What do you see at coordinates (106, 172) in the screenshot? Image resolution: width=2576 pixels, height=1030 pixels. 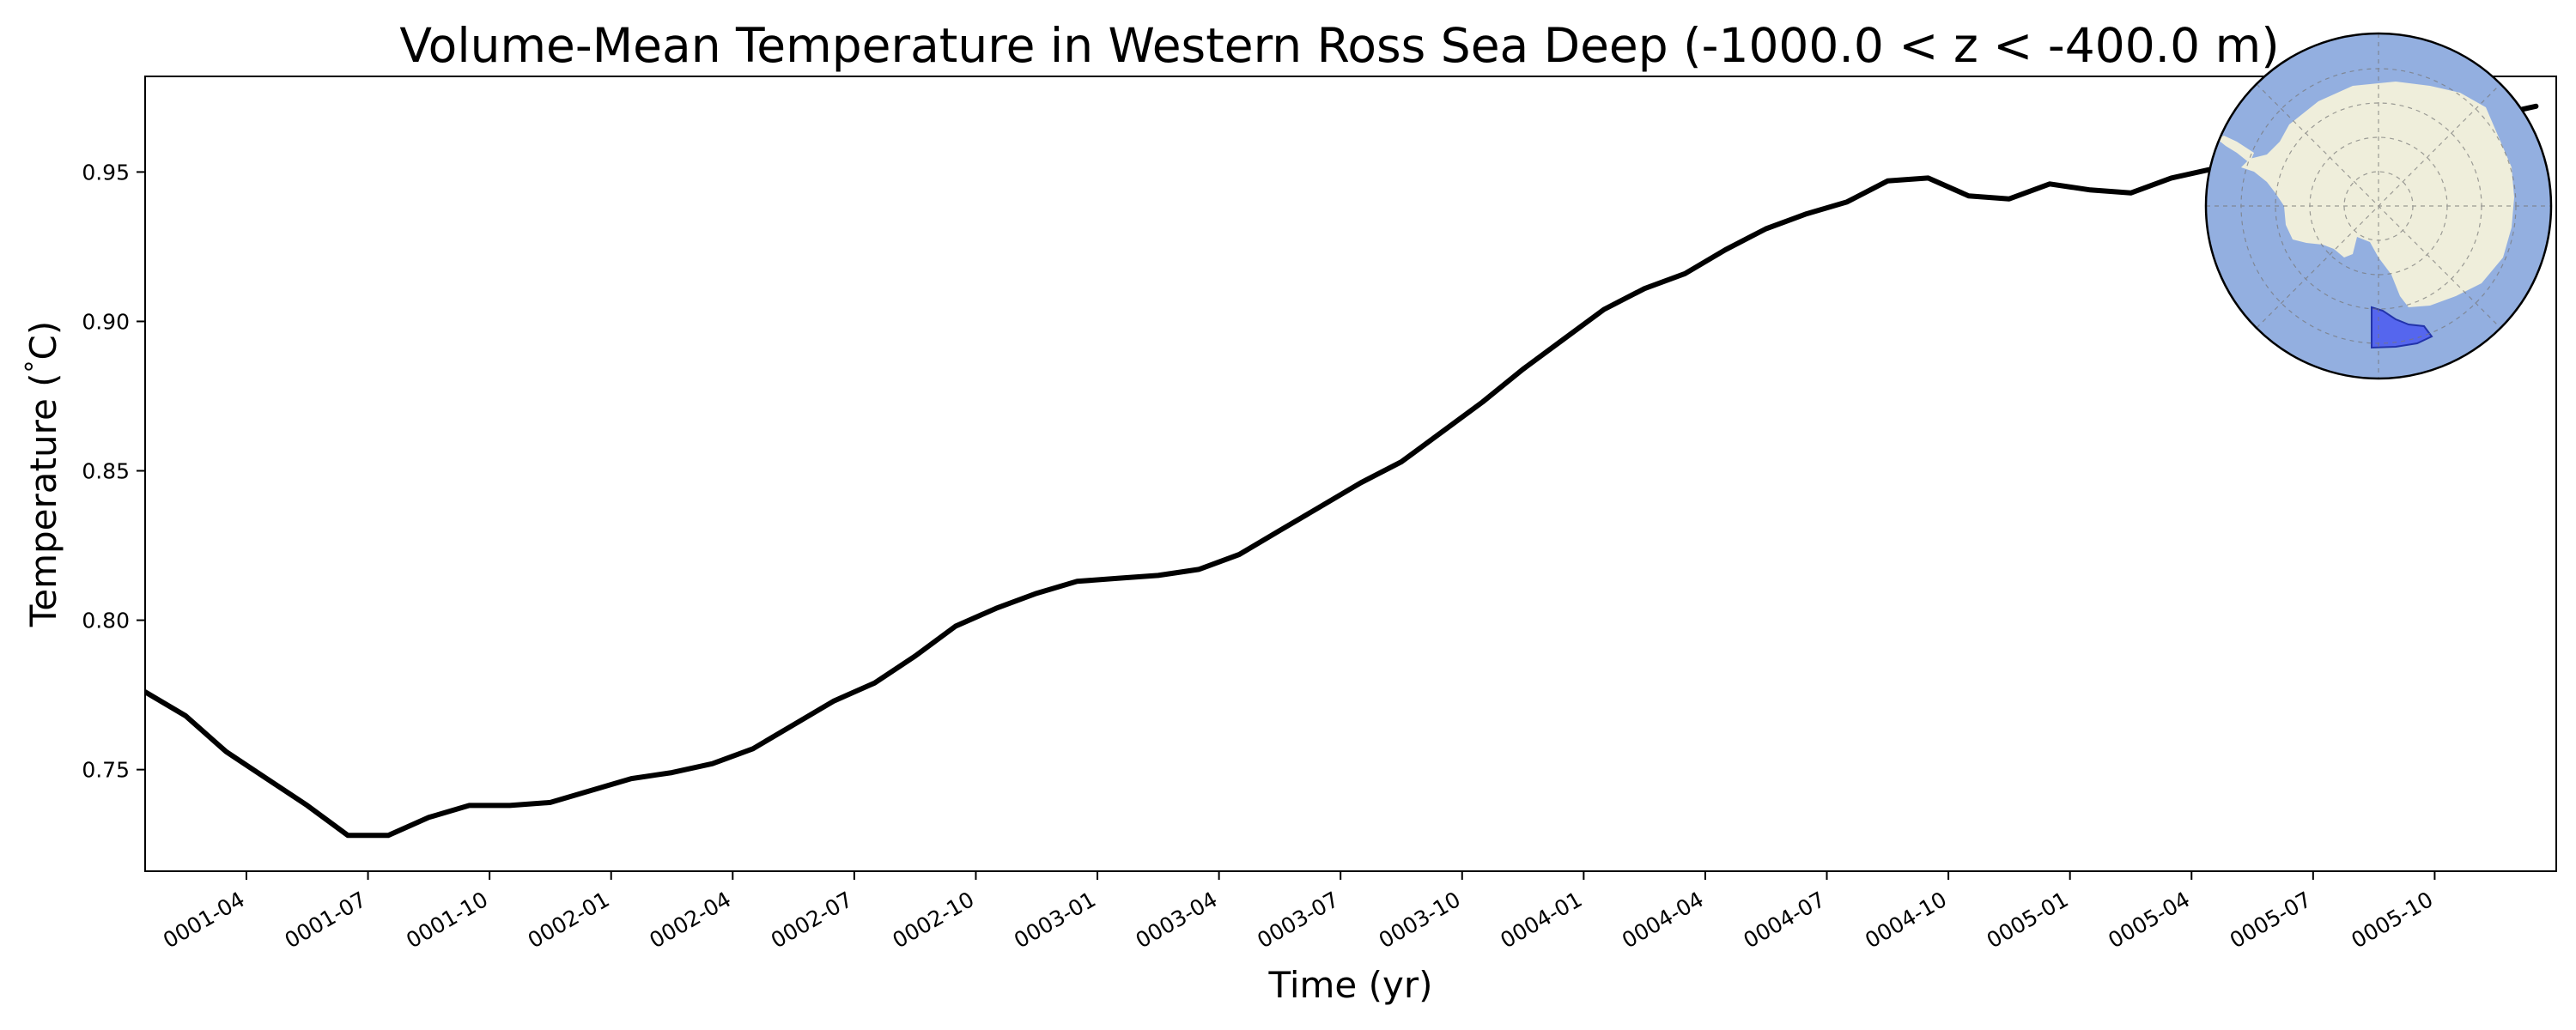 I see `y-tick-label: 0.95` at bounding box center [106, 172].